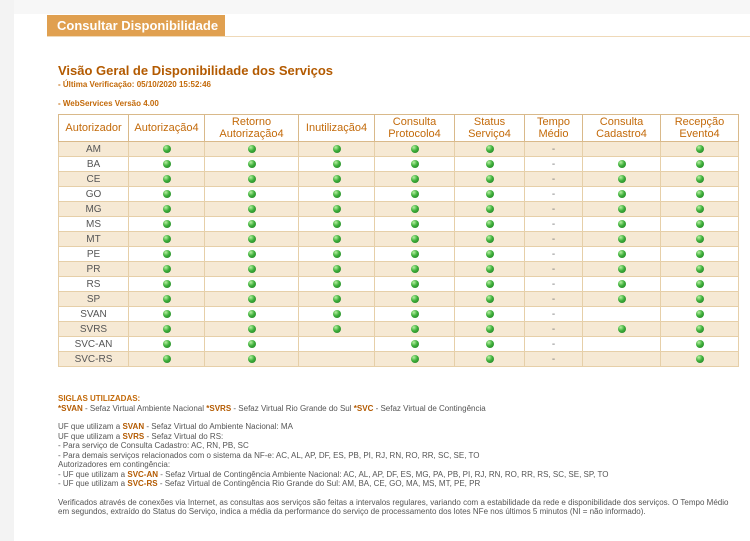 The height and width of the screenshot is (541, 750). I want to click on authorizer-name: GO, so click(93, 194).